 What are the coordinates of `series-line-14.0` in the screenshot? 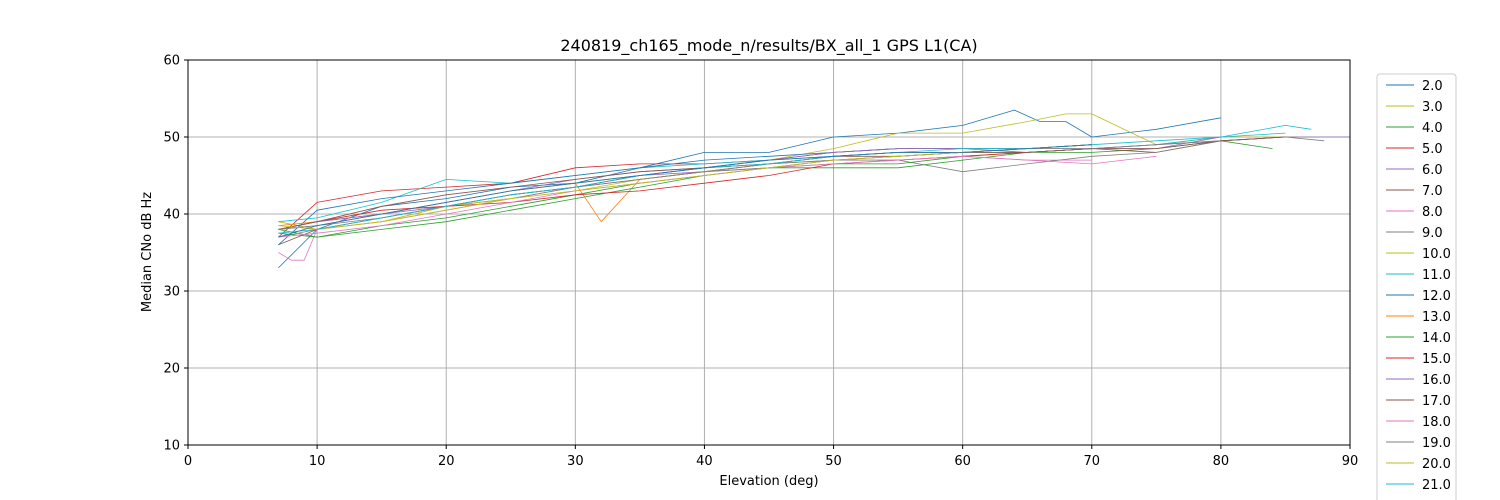 It's located at (685, 193).